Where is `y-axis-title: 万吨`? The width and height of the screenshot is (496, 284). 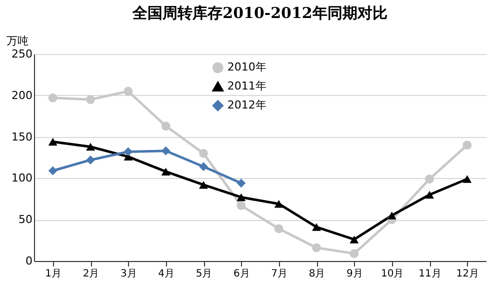
y-axis-title: 万吨 is located at coordinates (17, 41).